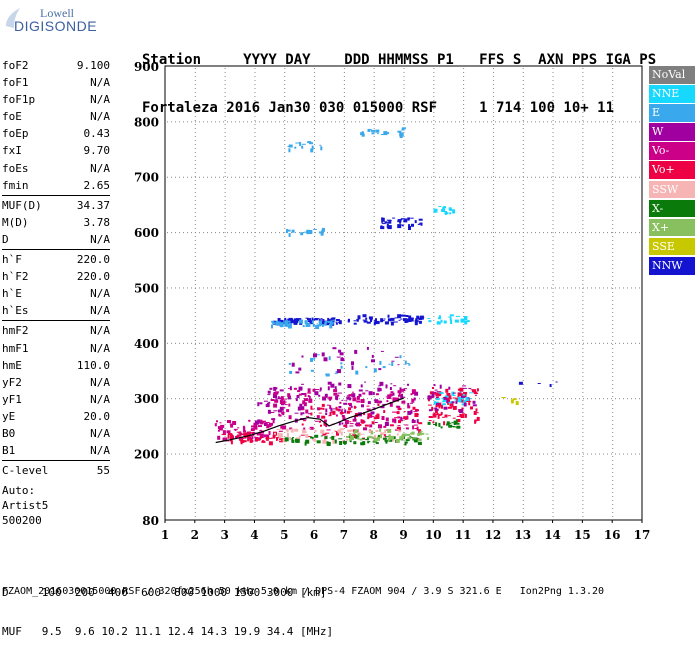 The image size is (700, 651). Describe the element at coordinates (15, 277) in the screenshot. I see `param-name: h`F2` at that location.